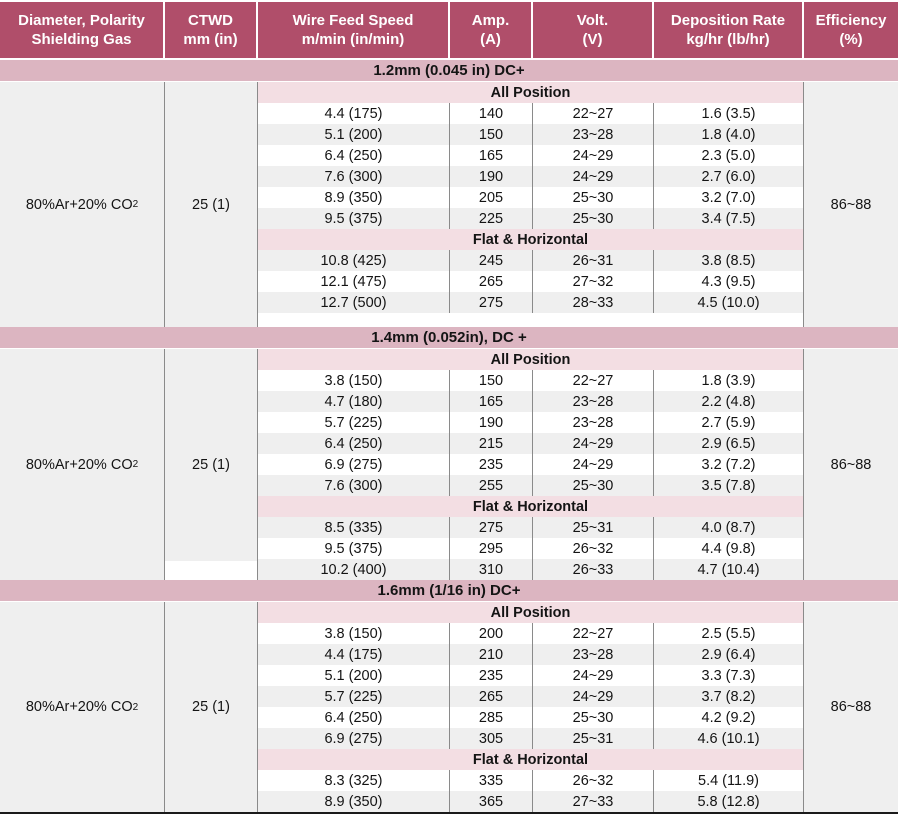 The image size is (898, 814). Describe the element at coordinates (593, 302) in the screenshot. I see `cell-voltage: 28~33` at that location.